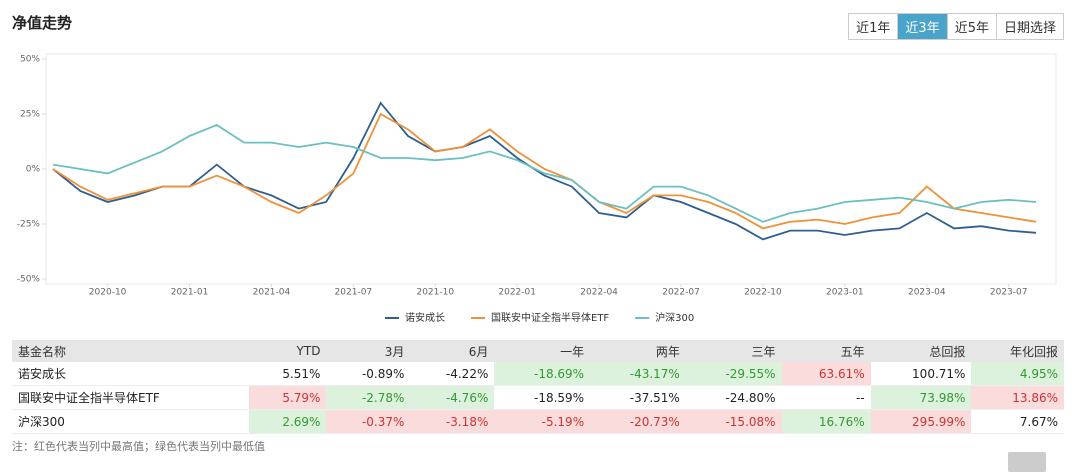 The height and width of the screenshot is (472, 1080). I want to click on y-tick-label: -25%, so click(29, 225).